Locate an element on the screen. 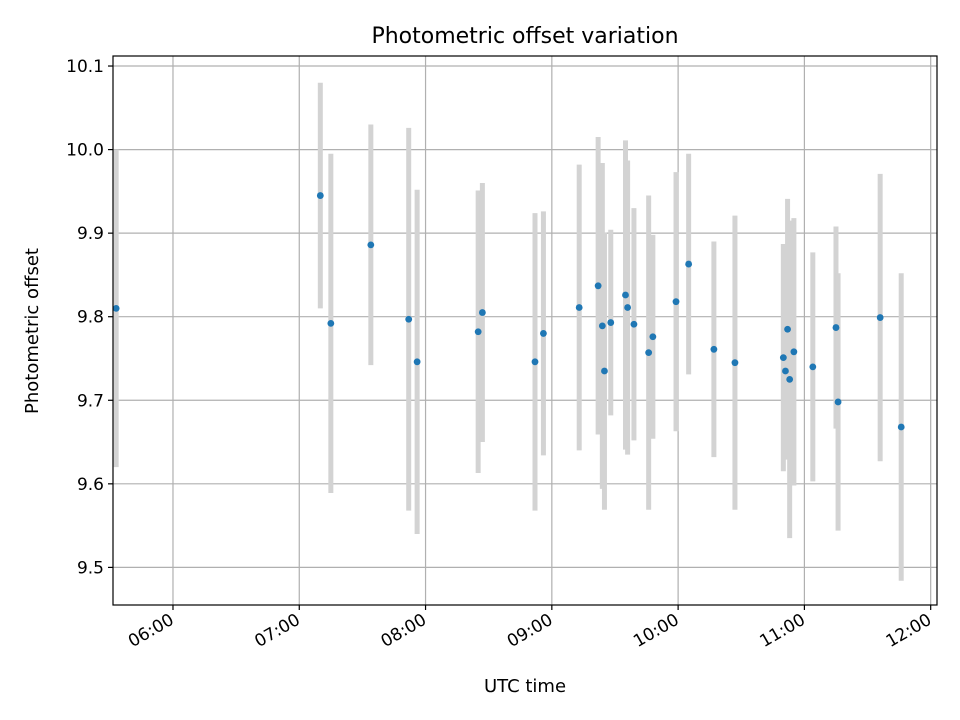 This screenshot has height=720, width=960. x-tick-label: 12:00 is located at coordinates (909, 631).